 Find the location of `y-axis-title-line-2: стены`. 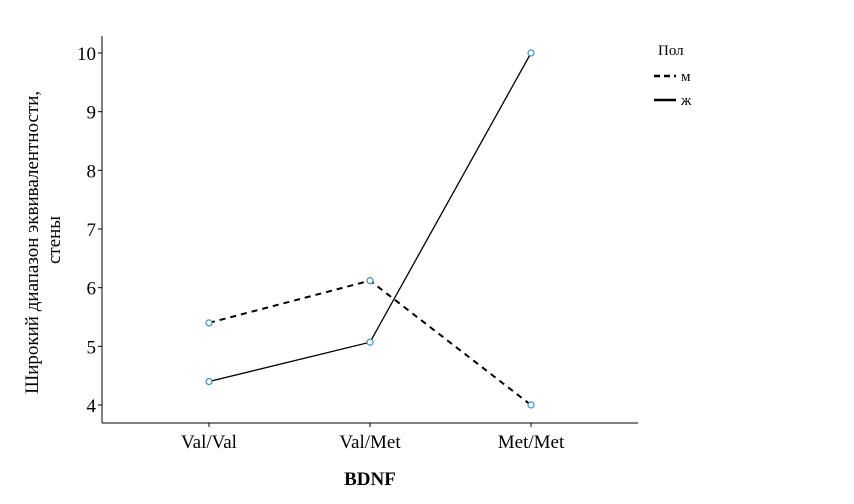

y-axis-title-line-2: стены is located at coordinates (54, 240).